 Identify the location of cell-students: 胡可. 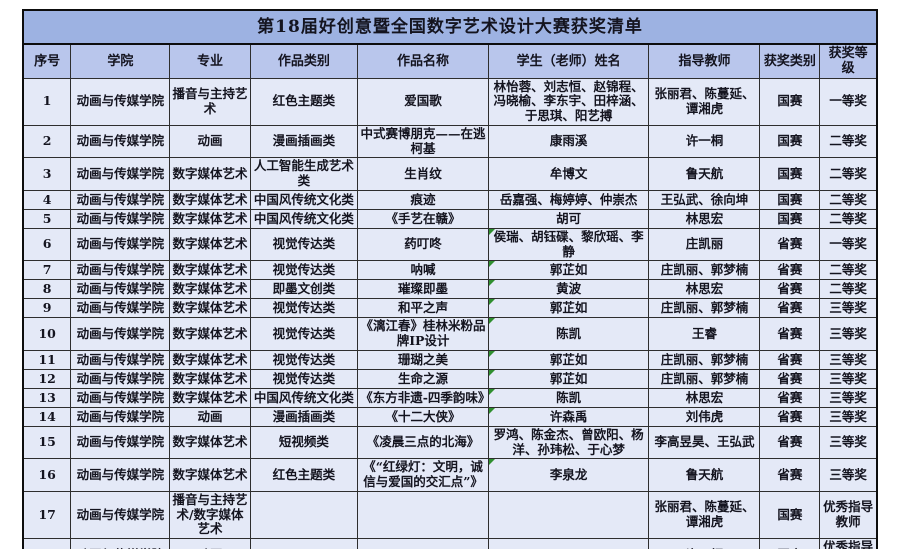
(568, 218).